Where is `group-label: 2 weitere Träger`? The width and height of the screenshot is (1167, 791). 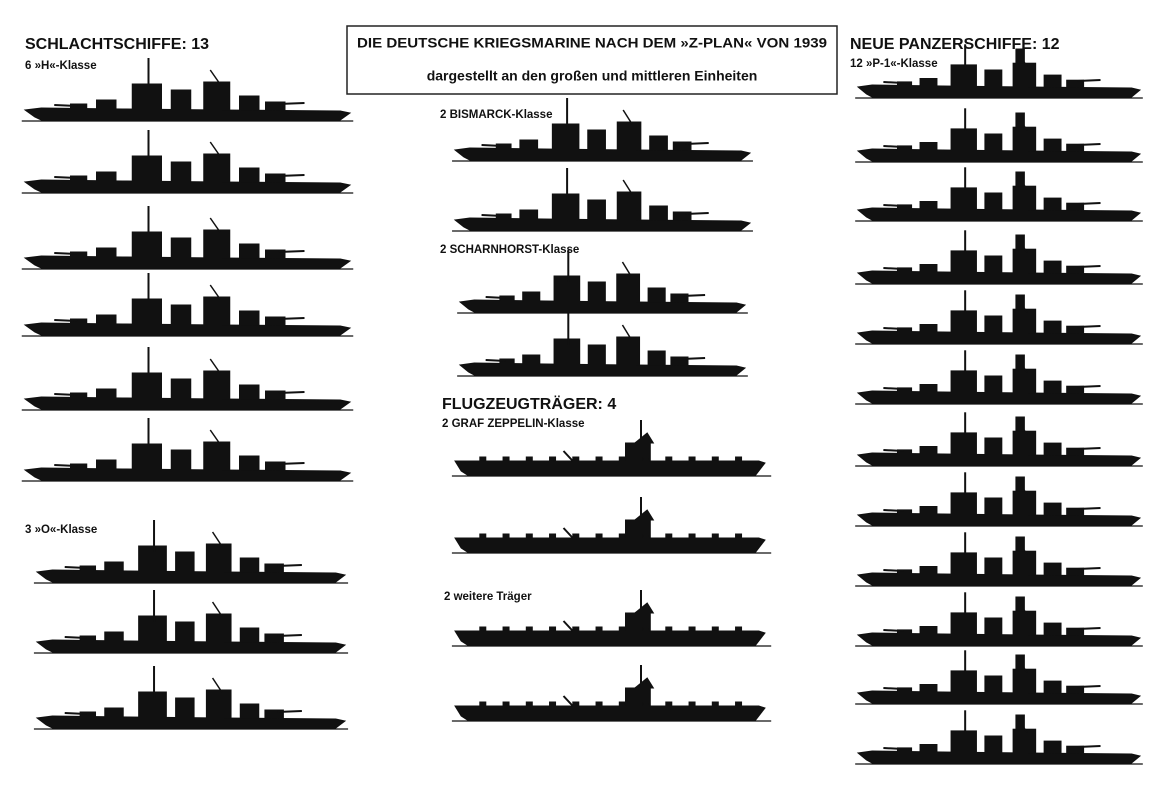
group-label: 2 weitere Träger is located at coordinates (488, 597).